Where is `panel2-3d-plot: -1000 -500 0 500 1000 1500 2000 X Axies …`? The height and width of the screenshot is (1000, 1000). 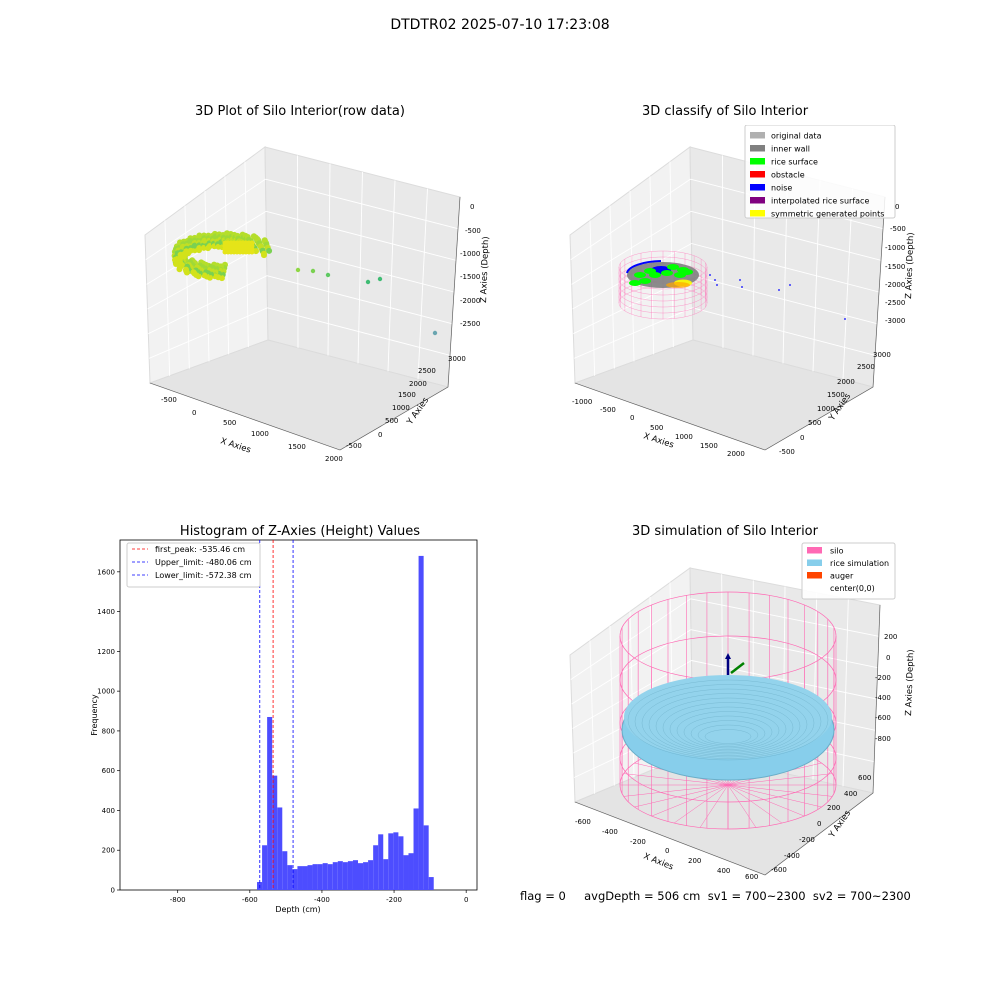 panel2-3d-plot: -1000 -500 0 500 1000 1500 2000 X Axies … is located at coordinates (742, 291).